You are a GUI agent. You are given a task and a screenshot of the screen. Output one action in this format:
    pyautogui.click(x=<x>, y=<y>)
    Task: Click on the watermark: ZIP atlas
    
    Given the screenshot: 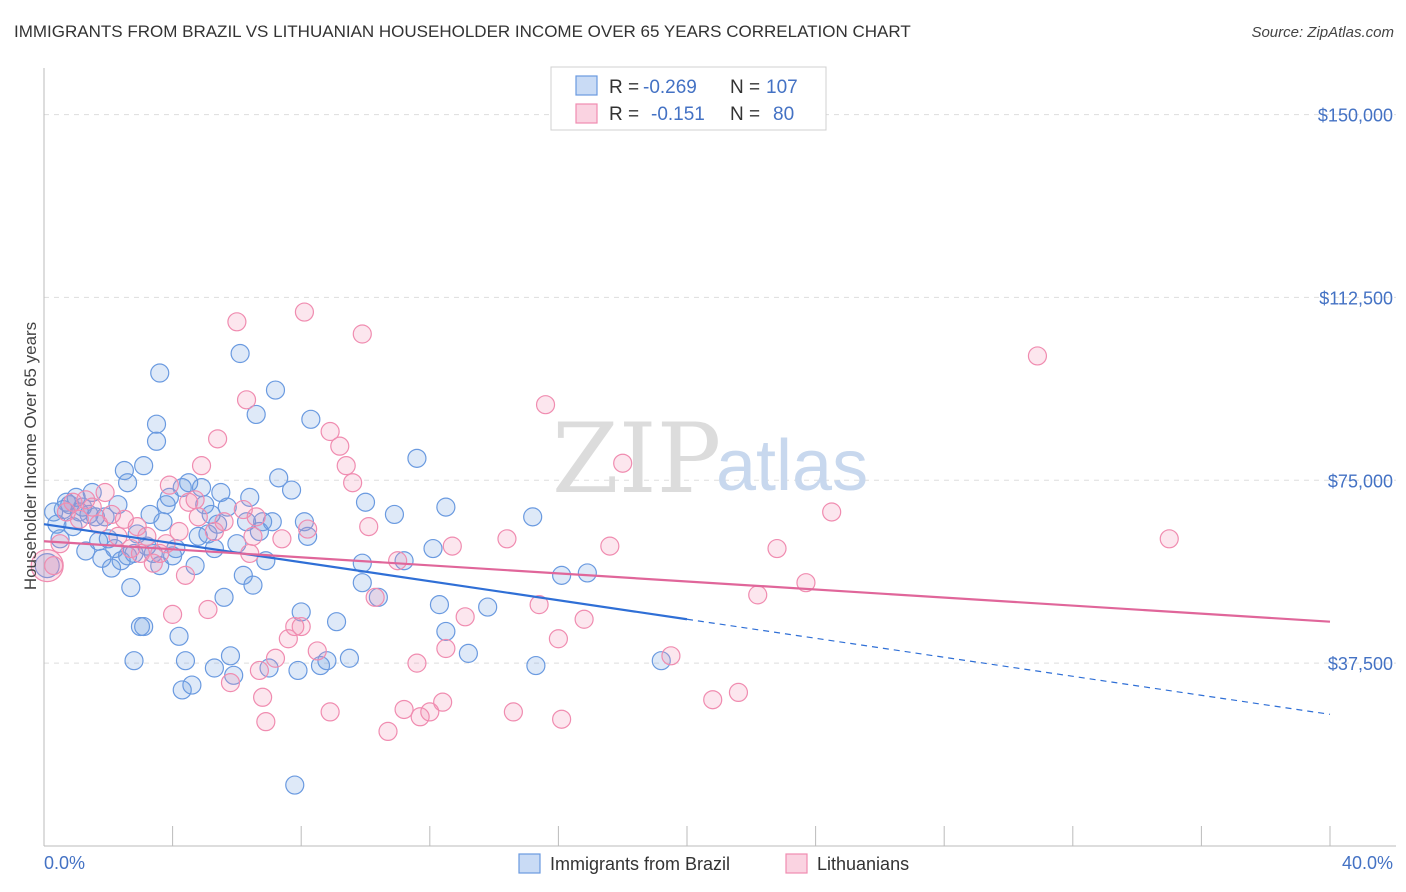 What is the action you would take?
    pyautogui.click(x=710, y=459)
    